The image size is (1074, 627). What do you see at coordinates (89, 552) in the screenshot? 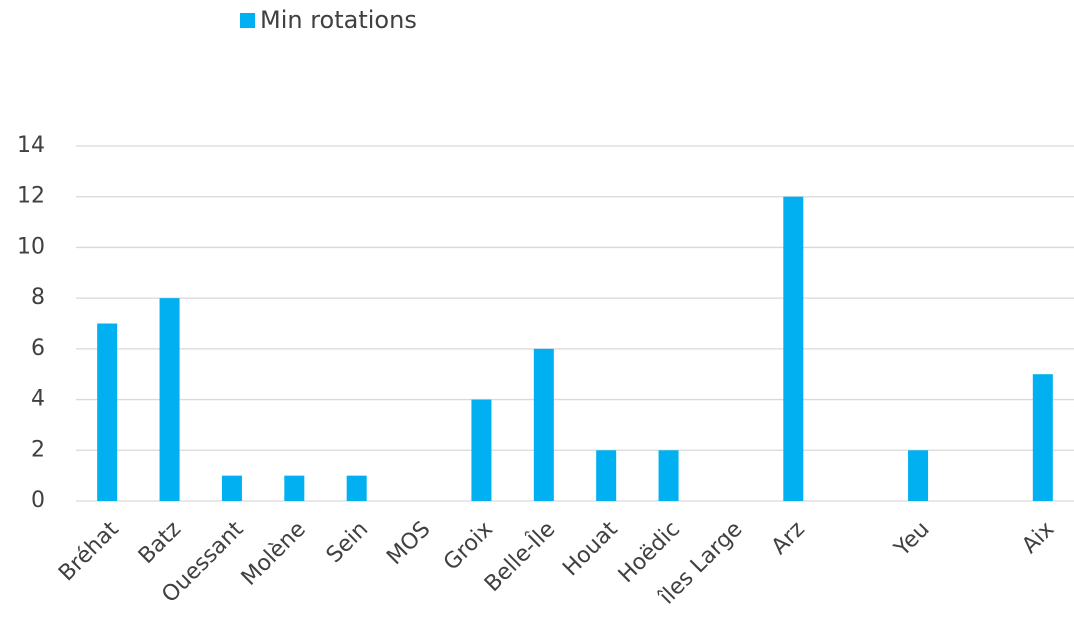
I see `x-tick-label: Bréhat` at bounding box center [89, 552].